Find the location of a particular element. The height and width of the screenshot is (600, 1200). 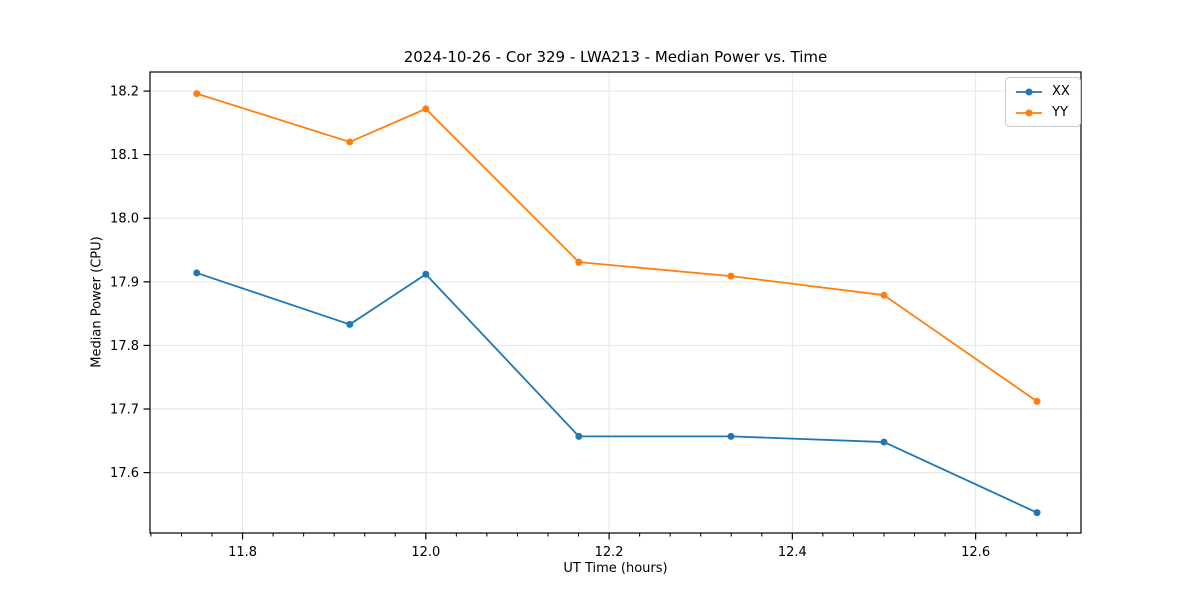

y-tick-label: 18.0 is located at coordinates (124, 219).